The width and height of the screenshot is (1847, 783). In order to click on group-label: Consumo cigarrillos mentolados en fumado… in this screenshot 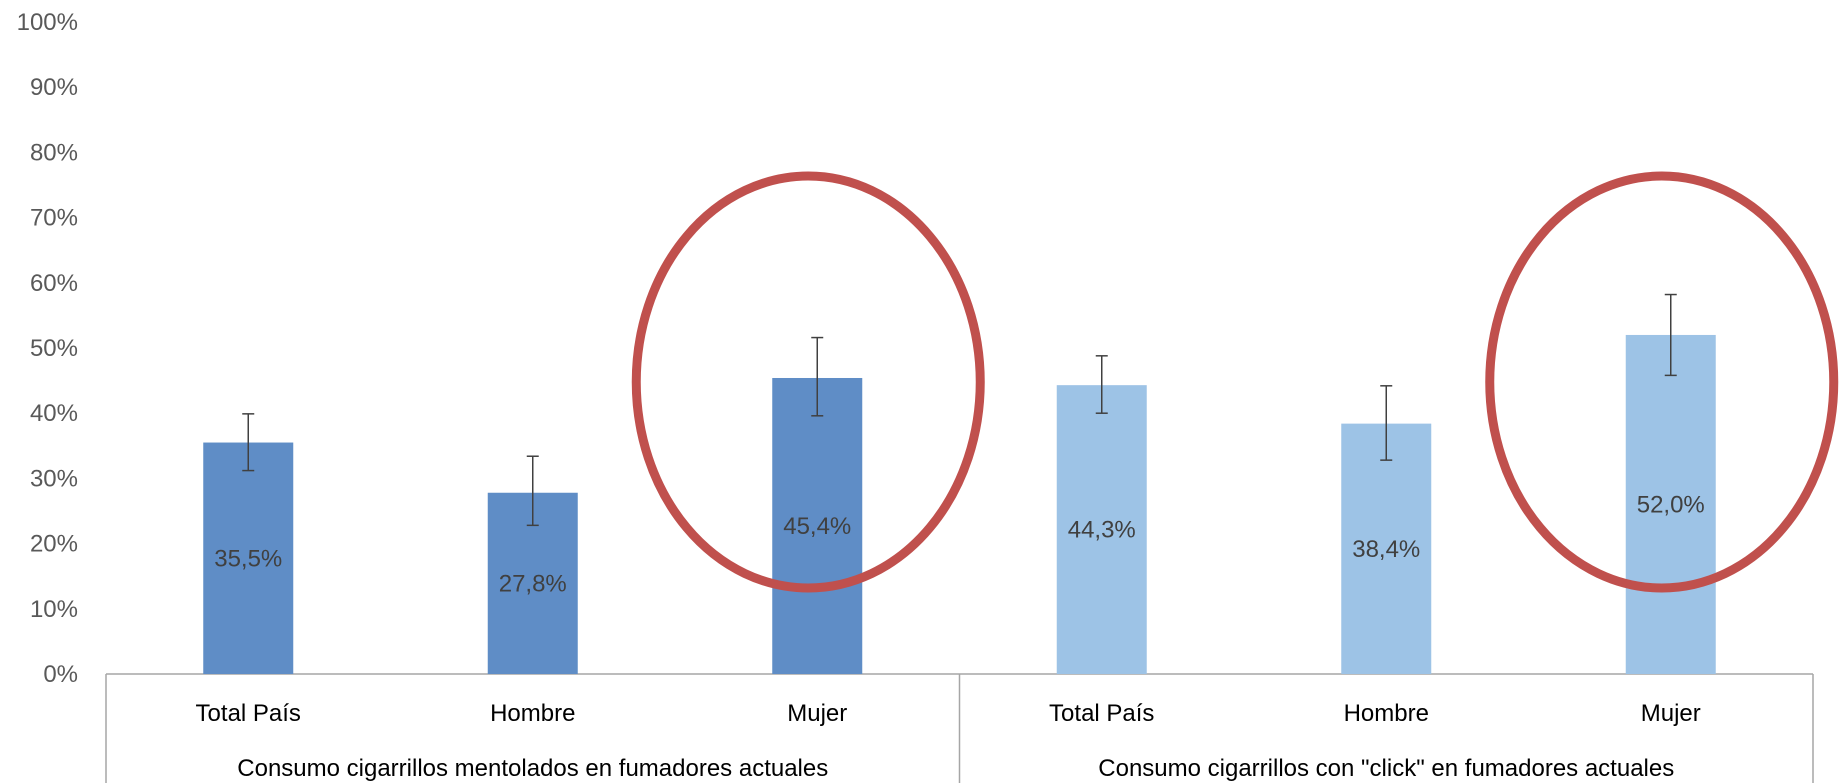, I will do `click(532, 768)`.